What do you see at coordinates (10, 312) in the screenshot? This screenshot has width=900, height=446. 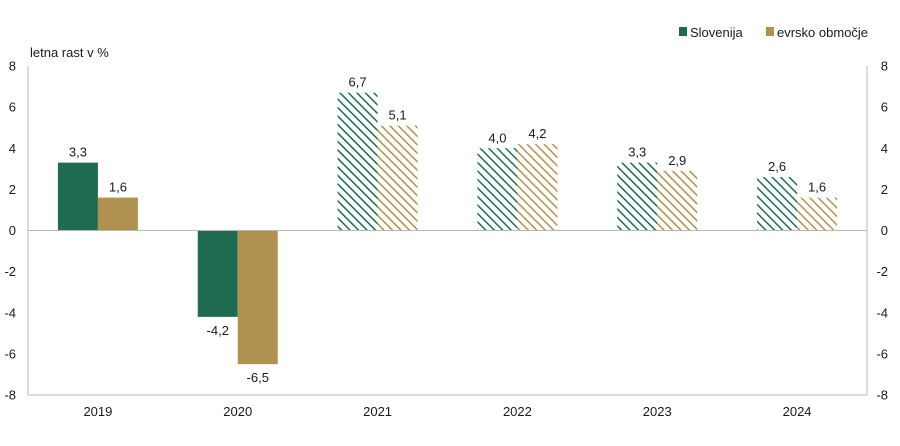 I see `y-tick-left: -4` at bounding box center [10, 312].